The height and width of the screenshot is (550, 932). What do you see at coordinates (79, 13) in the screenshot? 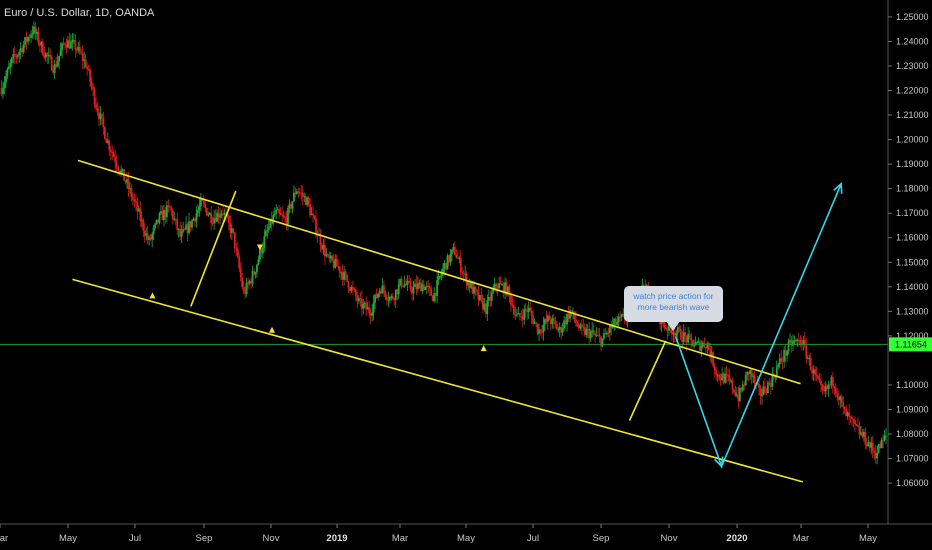
I see `chart-title: Euro / U.S. Dollar, 1D, OANDA` at bounding box center [79, 13].